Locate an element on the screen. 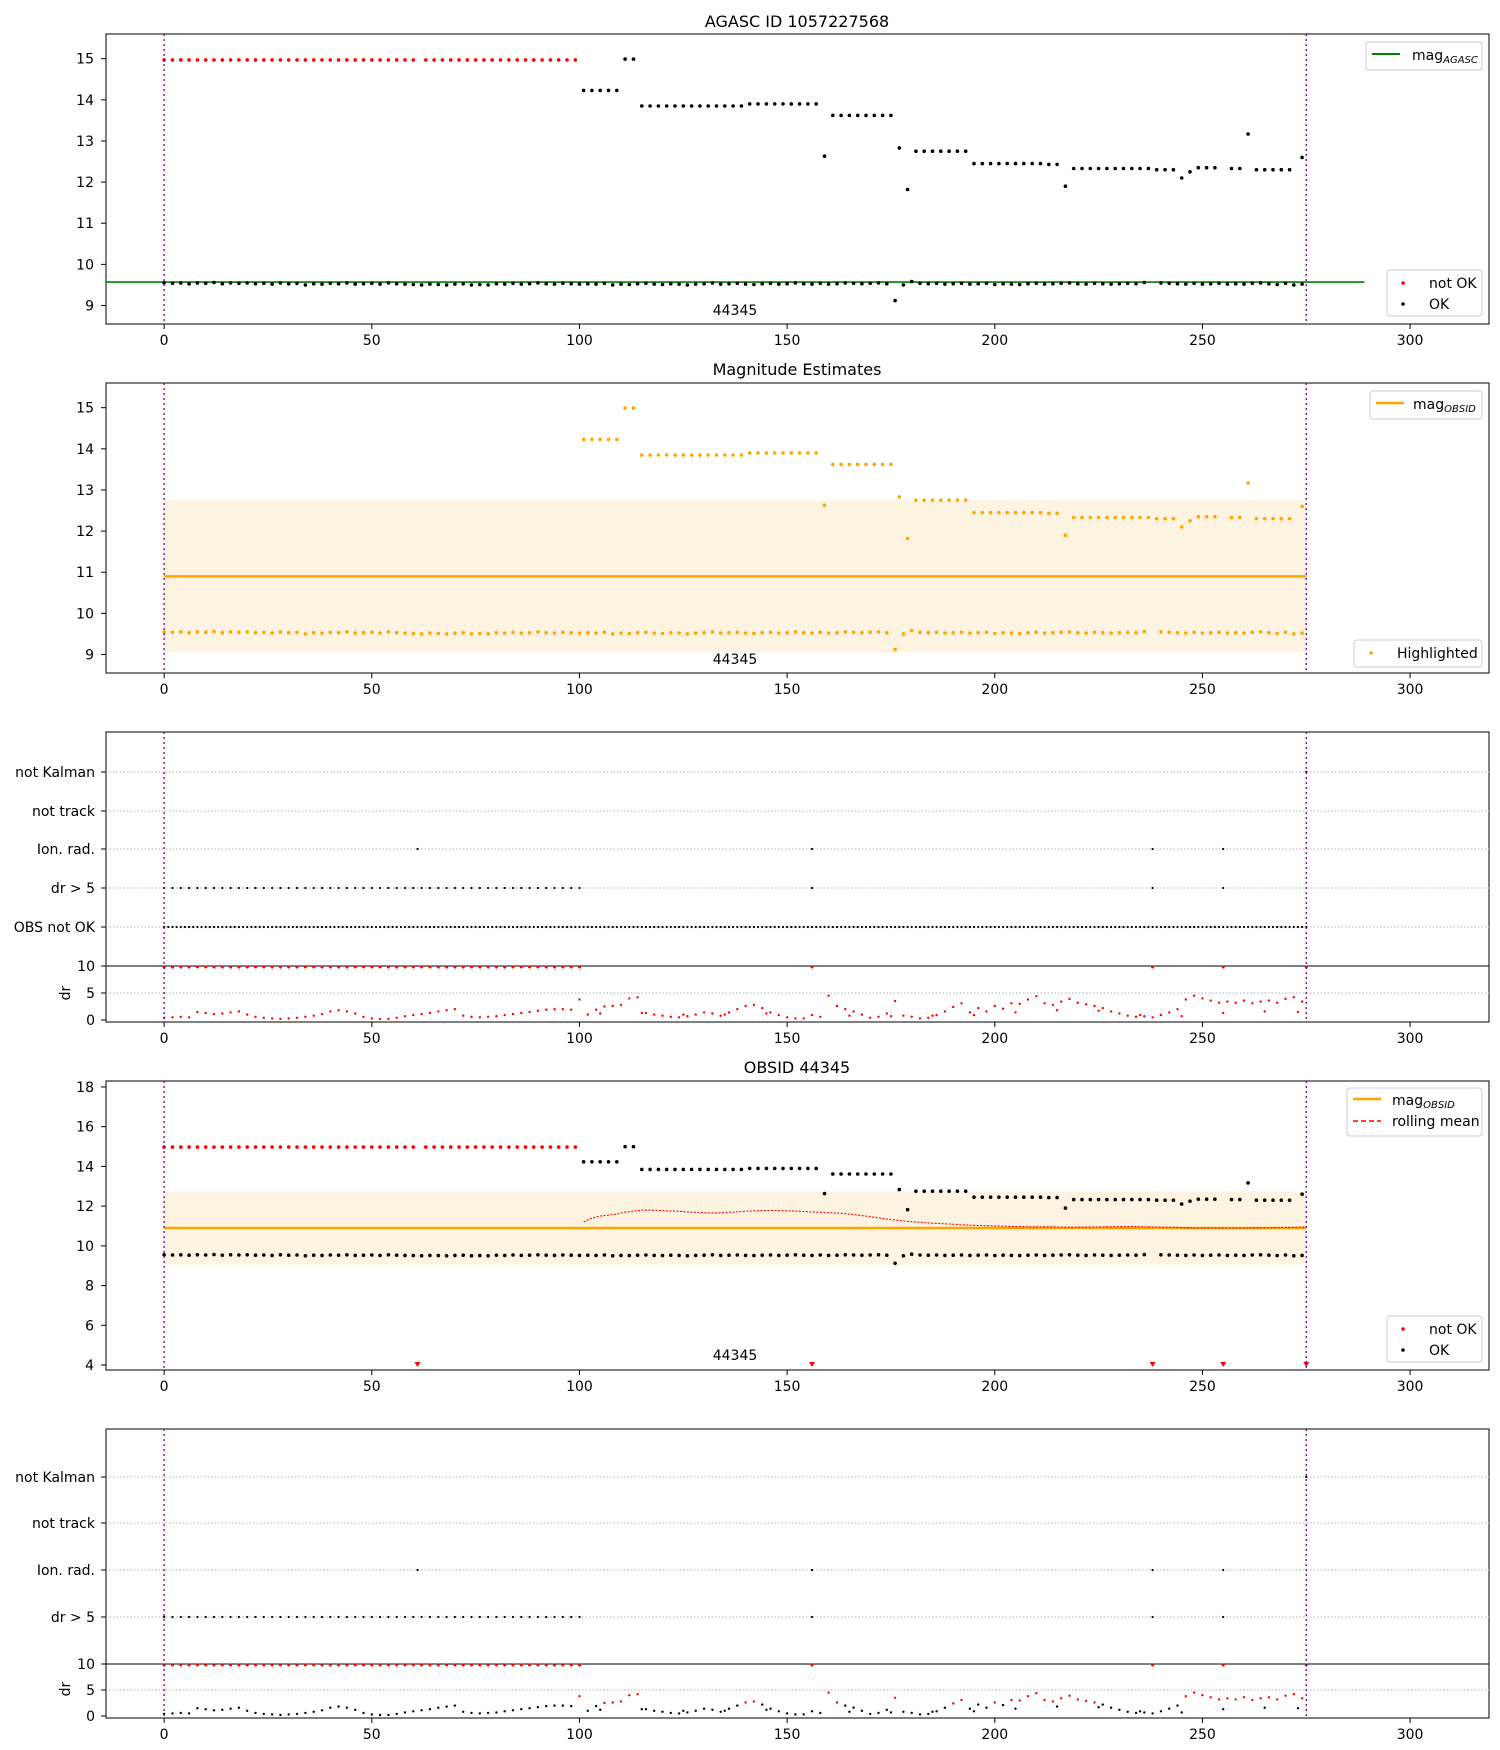 Image resolution: width=1500 pixels, height=1750 pixels. panel-3-xtick-label-250: 250 is located at coordinates (1202, 1039).